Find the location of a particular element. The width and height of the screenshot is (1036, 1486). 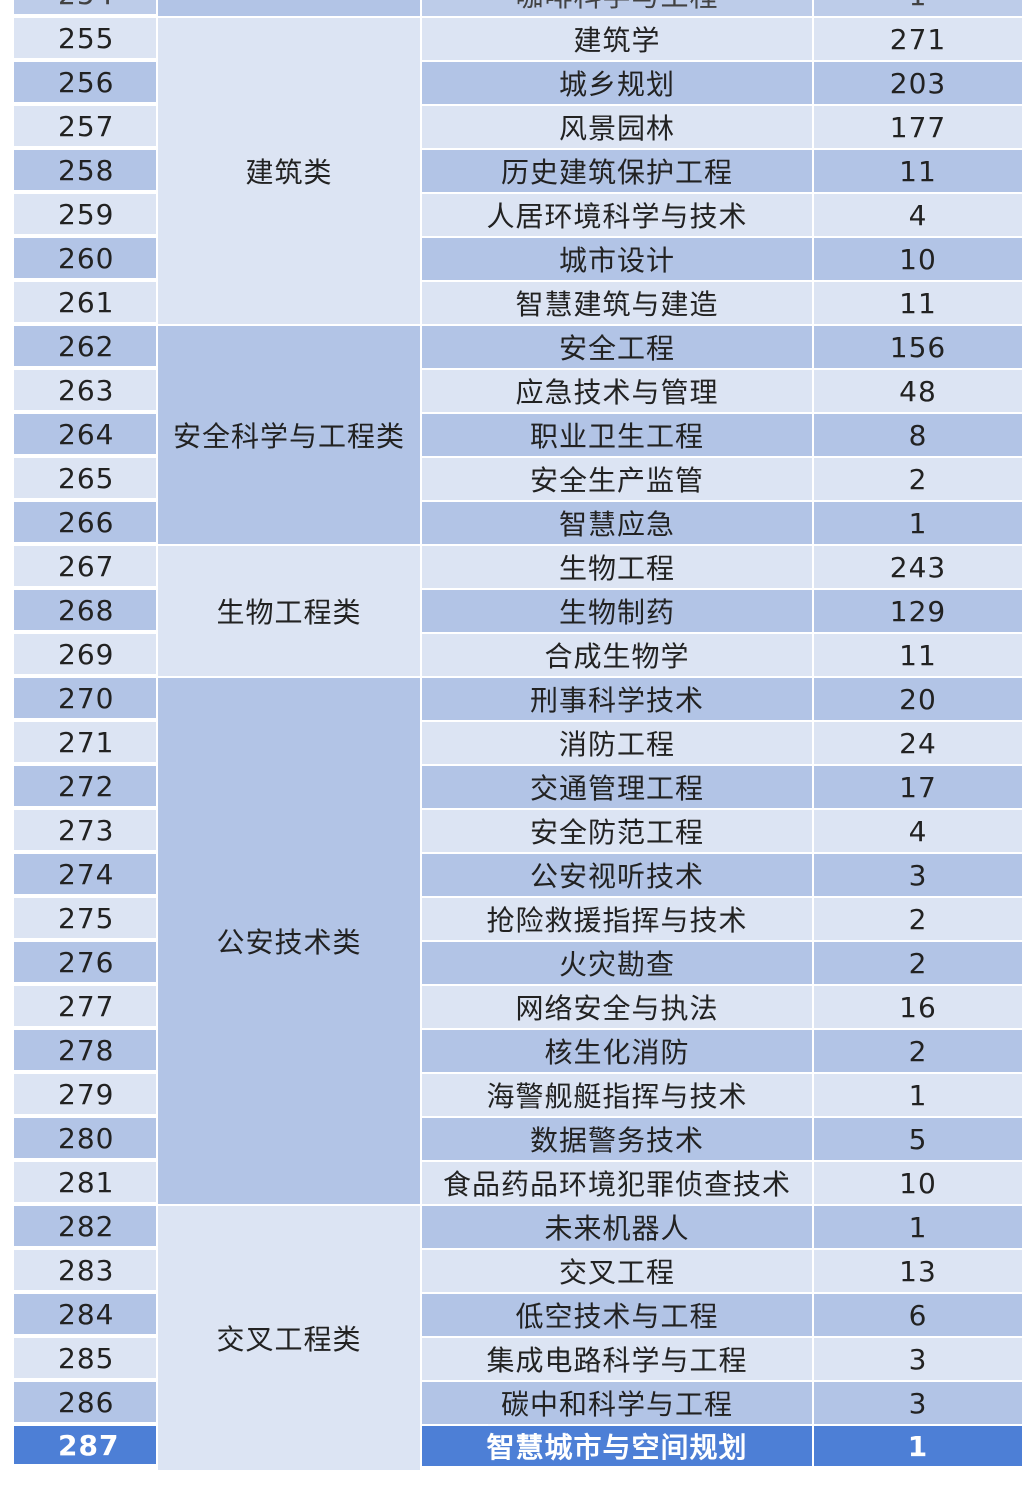

major-count: 20 is located at coordinates (918, 700).